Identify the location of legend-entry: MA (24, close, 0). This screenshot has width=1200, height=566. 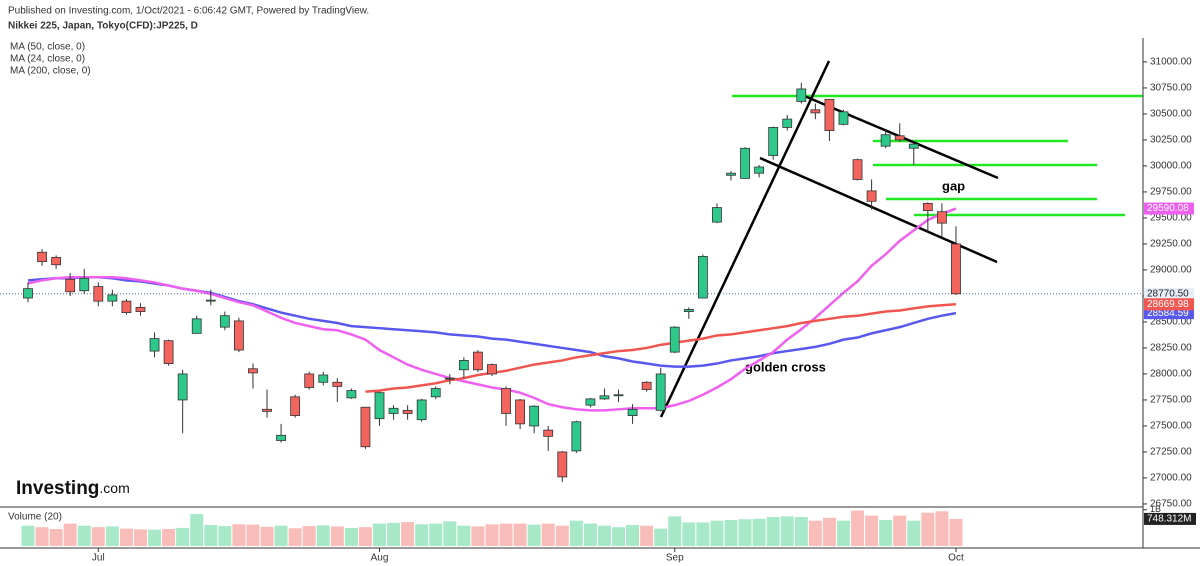
(47, 59).